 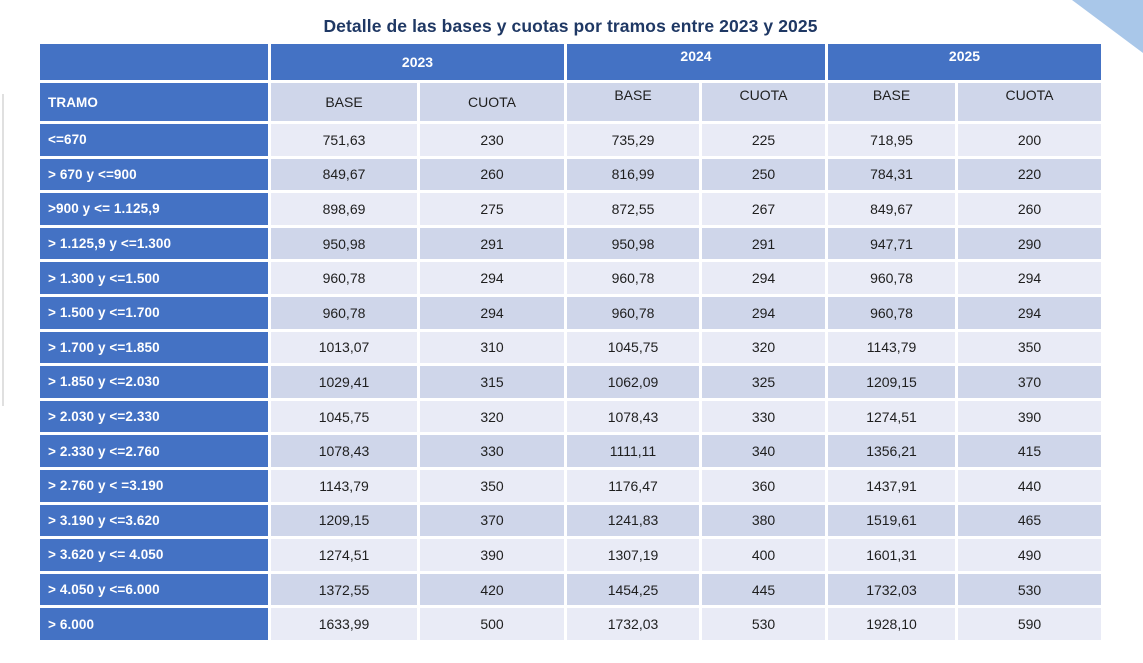 I want to click on cuota-value-2024: 267, so click(x=763, y=209).